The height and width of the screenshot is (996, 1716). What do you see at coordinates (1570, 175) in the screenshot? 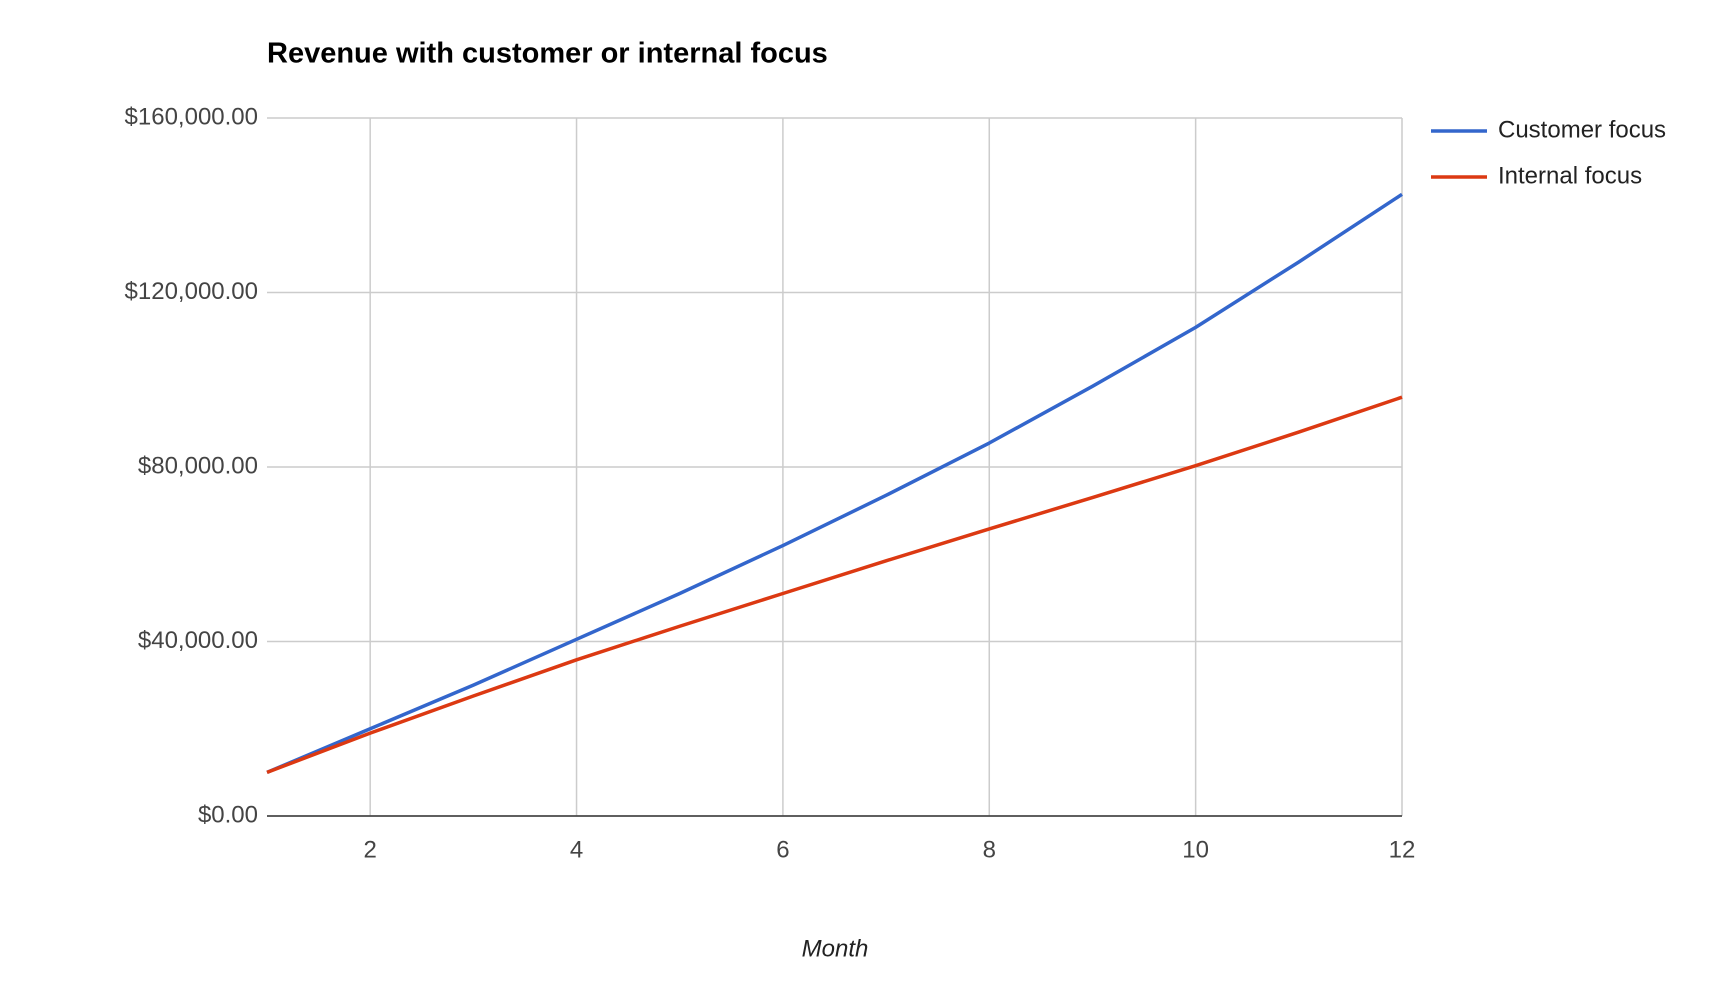
I see `legend-label: Internal focus` at bounding box center [1570, 175].